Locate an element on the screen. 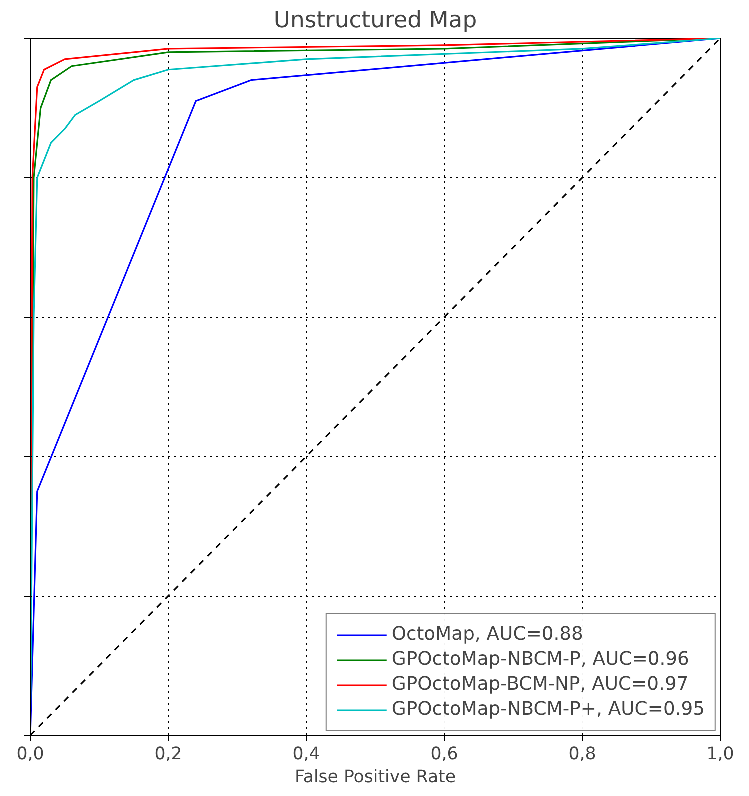  x-tick-label: 0,8 is located at coordinates (582, 754).